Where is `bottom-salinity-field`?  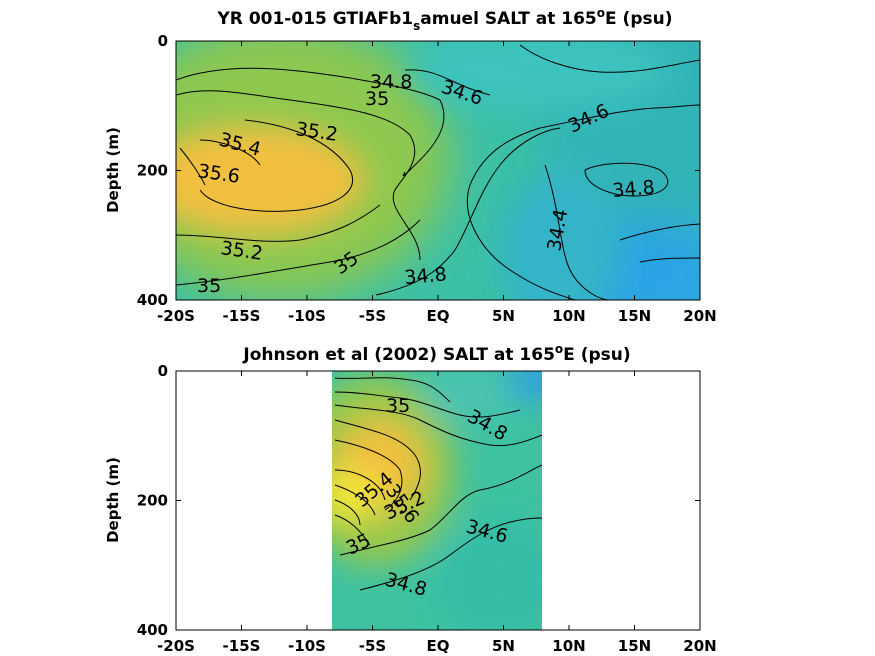
bottom-salinity-field is located at coordinates (437, 500).